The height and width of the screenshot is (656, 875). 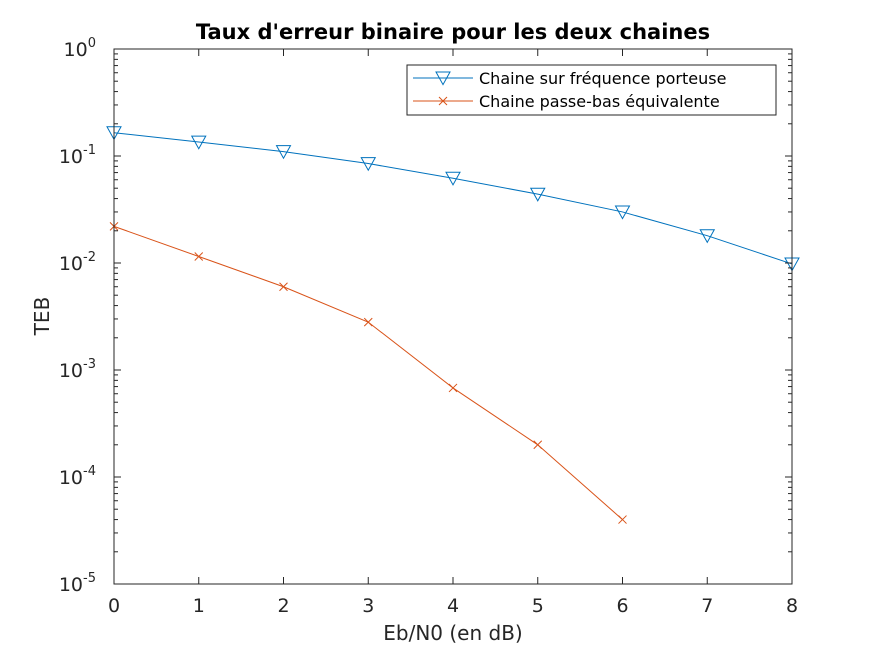 What do you see at coordinates (89, 257) in the screenshot?
I see `y-tick-exponent: -2` at bounding box center [89, 257].